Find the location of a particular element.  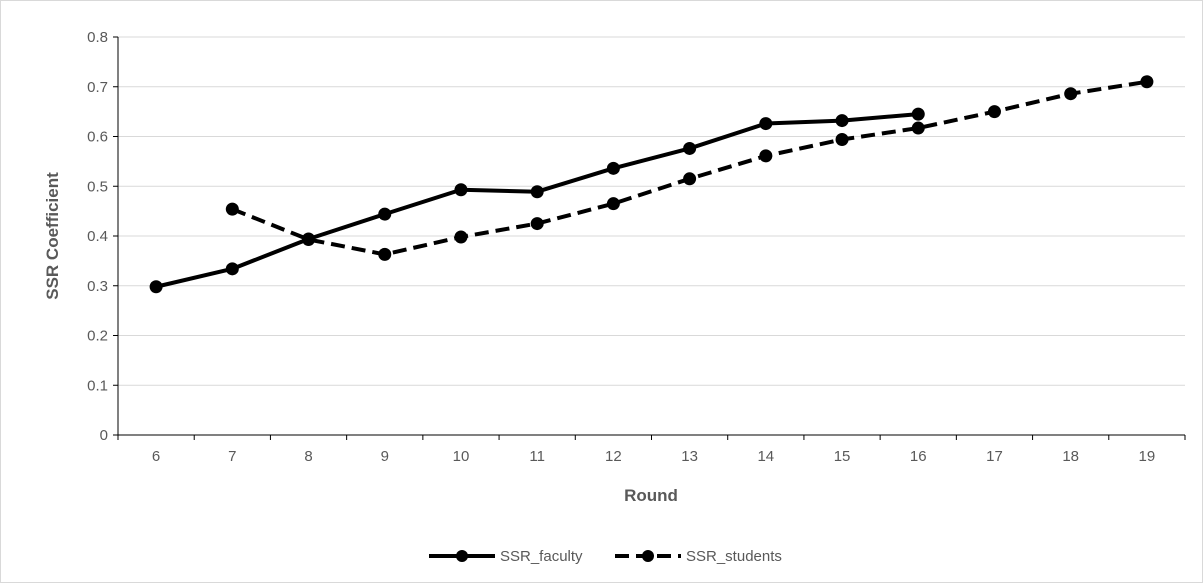

y-tick-label: 0.4 is located at coordinates (97, 236).